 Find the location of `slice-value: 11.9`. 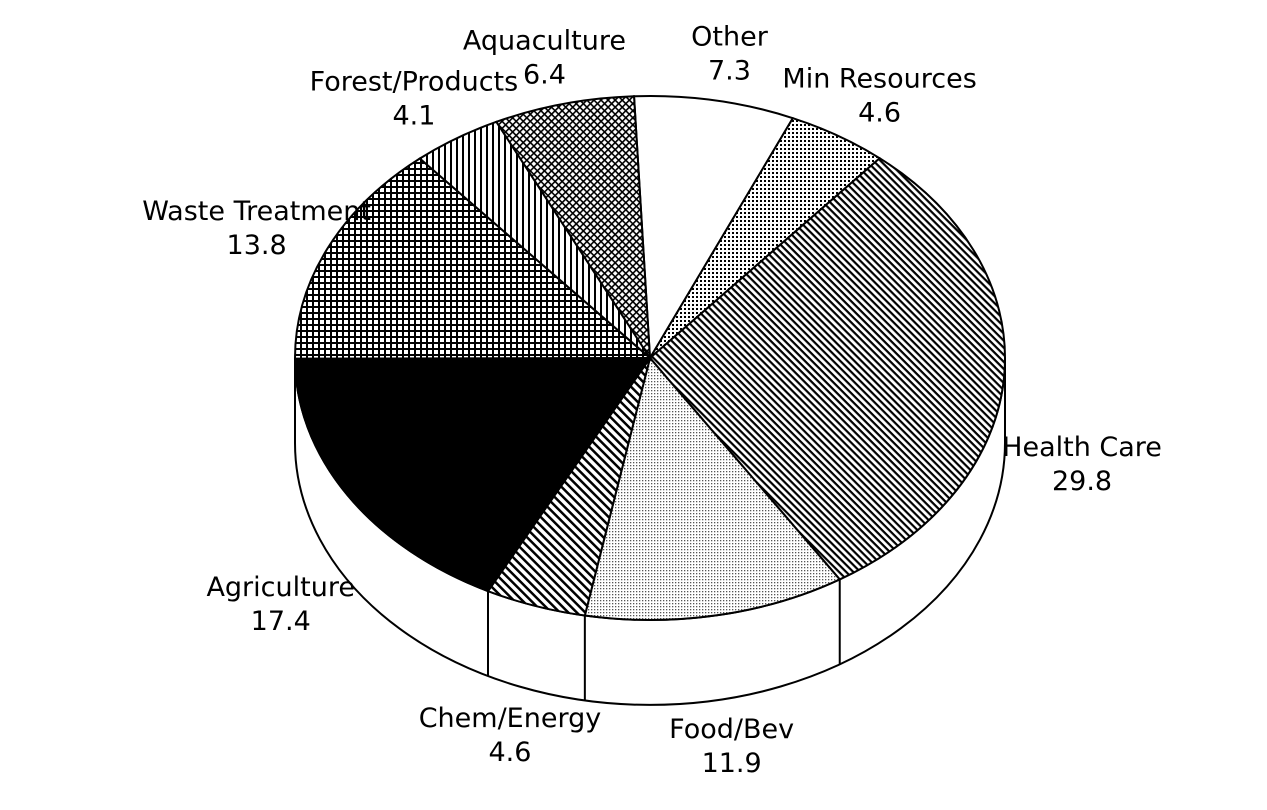

slice-value: 11.9 is located at coordinates (732, 763).